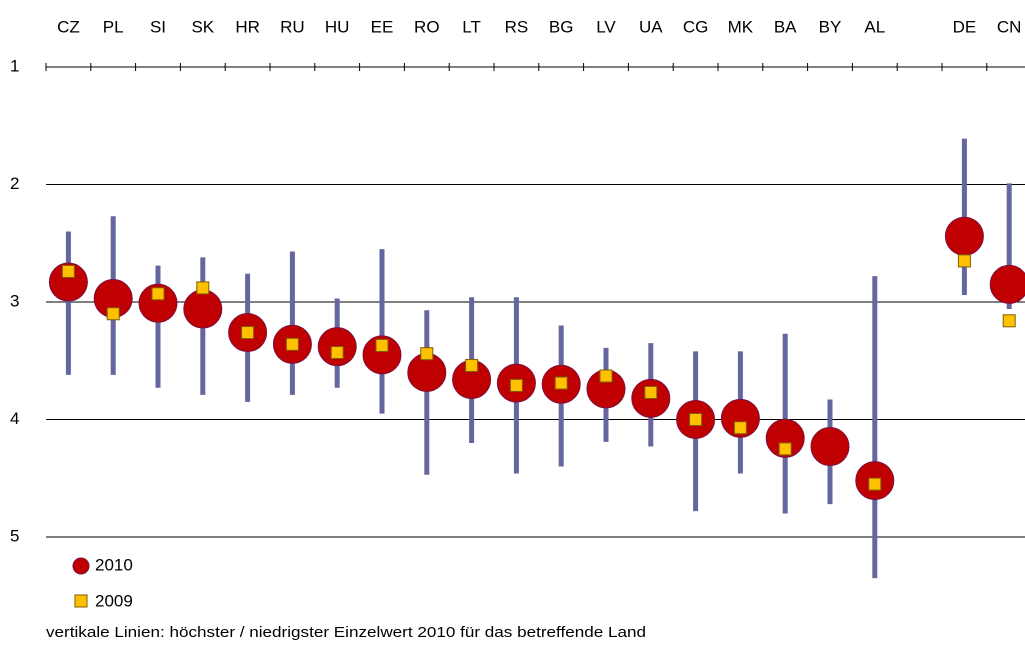  What do you see at coordinates (114, 564) in the screenshot?
I see `legend-label: 2010` at bounding box center [114, 564].